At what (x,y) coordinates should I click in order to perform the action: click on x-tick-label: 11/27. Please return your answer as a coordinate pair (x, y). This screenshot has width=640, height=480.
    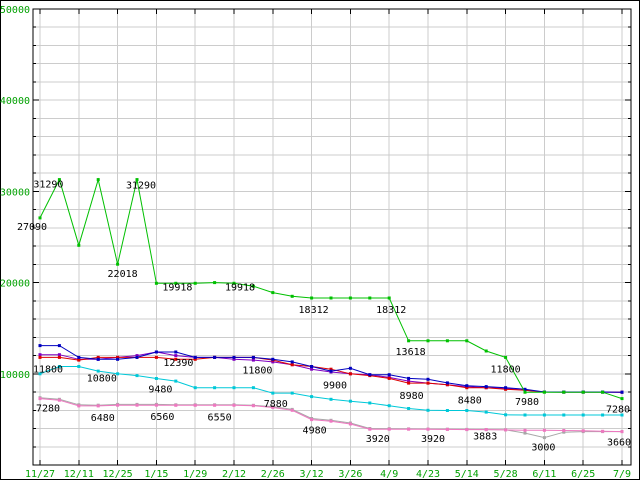
    Looking at the image, I should click on (40, 474).